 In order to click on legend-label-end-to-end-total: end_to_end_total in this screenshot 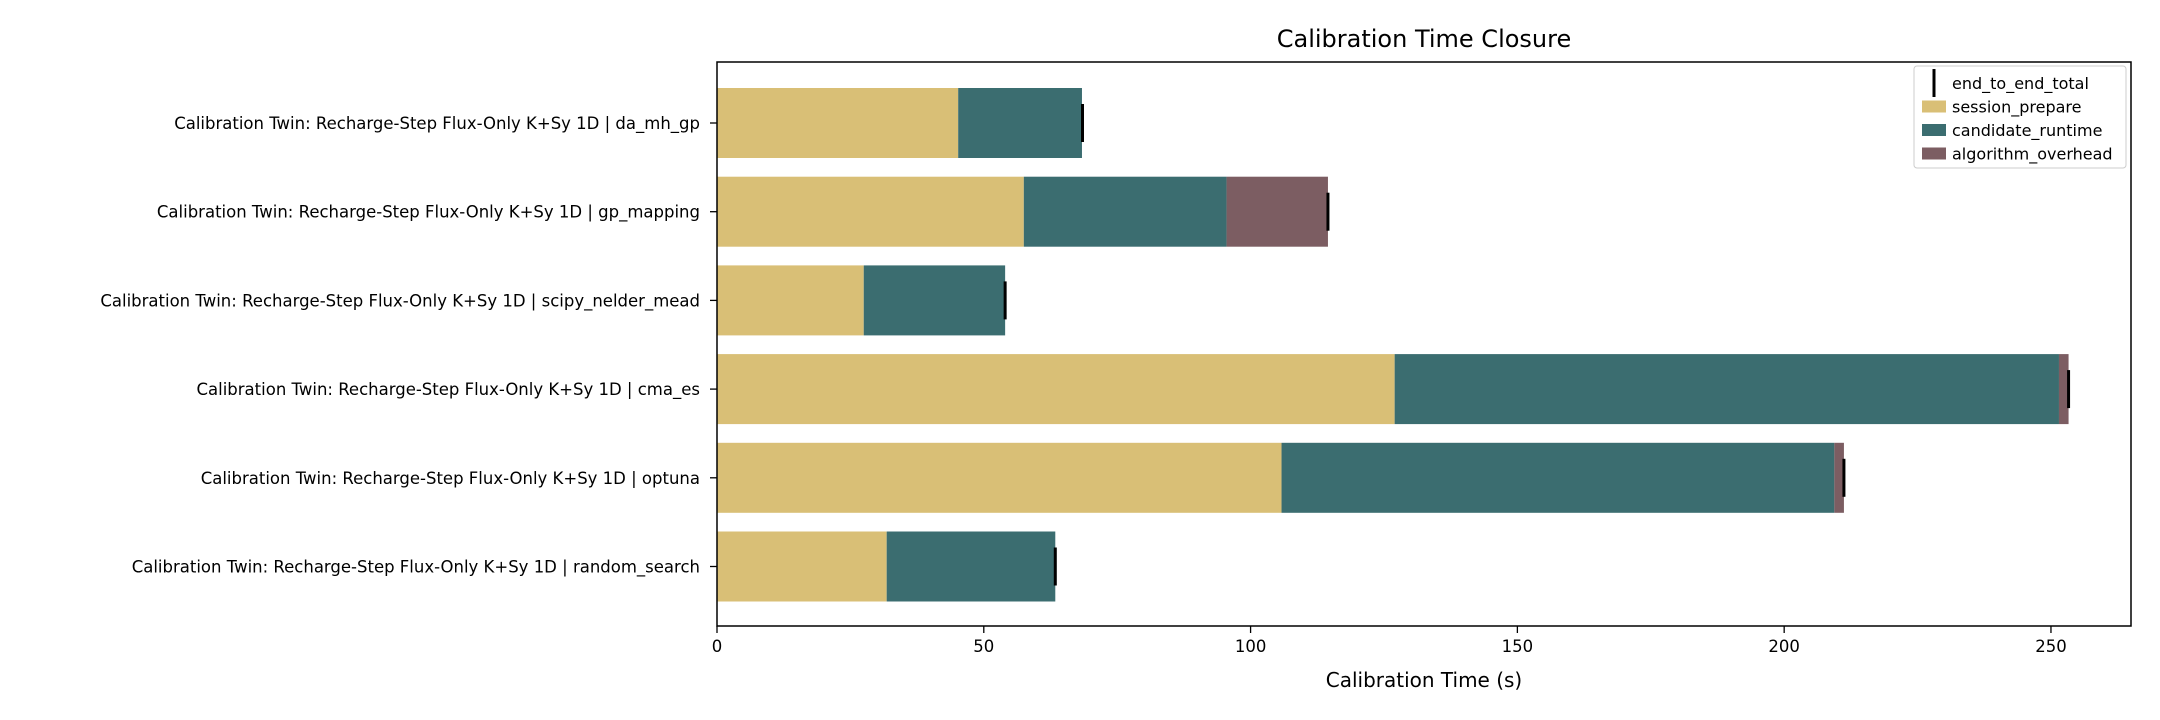, I will do `click(2020, 84)`.